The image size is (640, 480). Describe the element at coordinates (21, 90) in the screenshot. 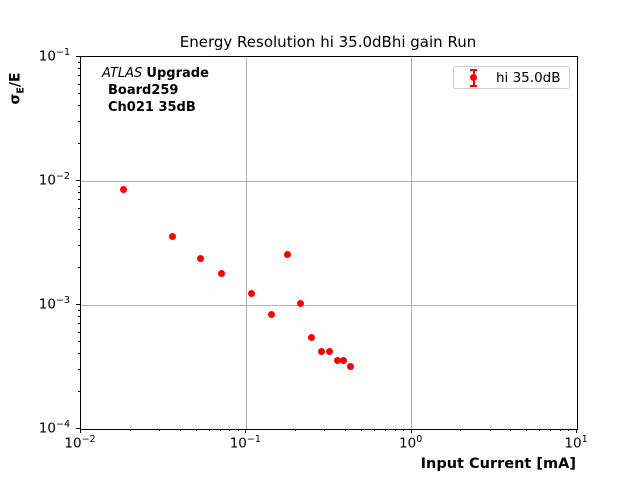

I see `y-axis-label-subscript: E` at that location.